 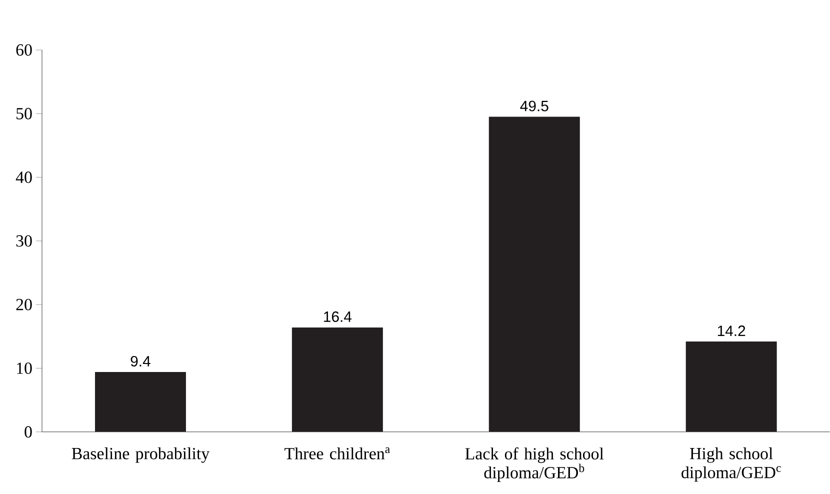 I want to click on y-tick-label: 40, so click(x=24, y=178).